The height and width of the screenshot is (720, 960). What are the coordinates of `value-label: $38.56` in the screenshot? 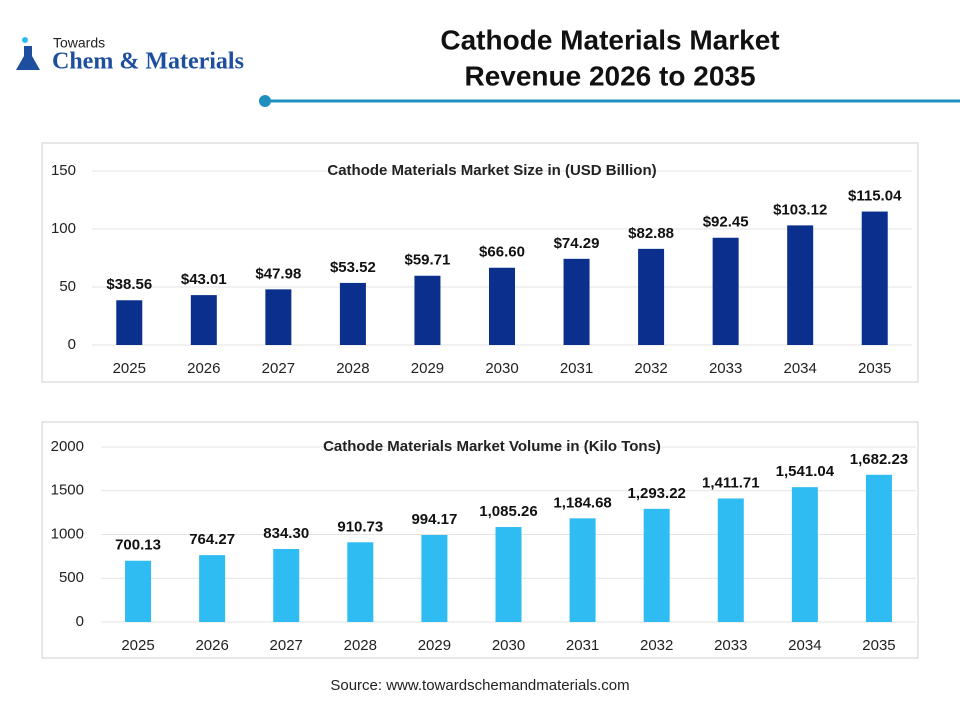 It's located at (129, 284).